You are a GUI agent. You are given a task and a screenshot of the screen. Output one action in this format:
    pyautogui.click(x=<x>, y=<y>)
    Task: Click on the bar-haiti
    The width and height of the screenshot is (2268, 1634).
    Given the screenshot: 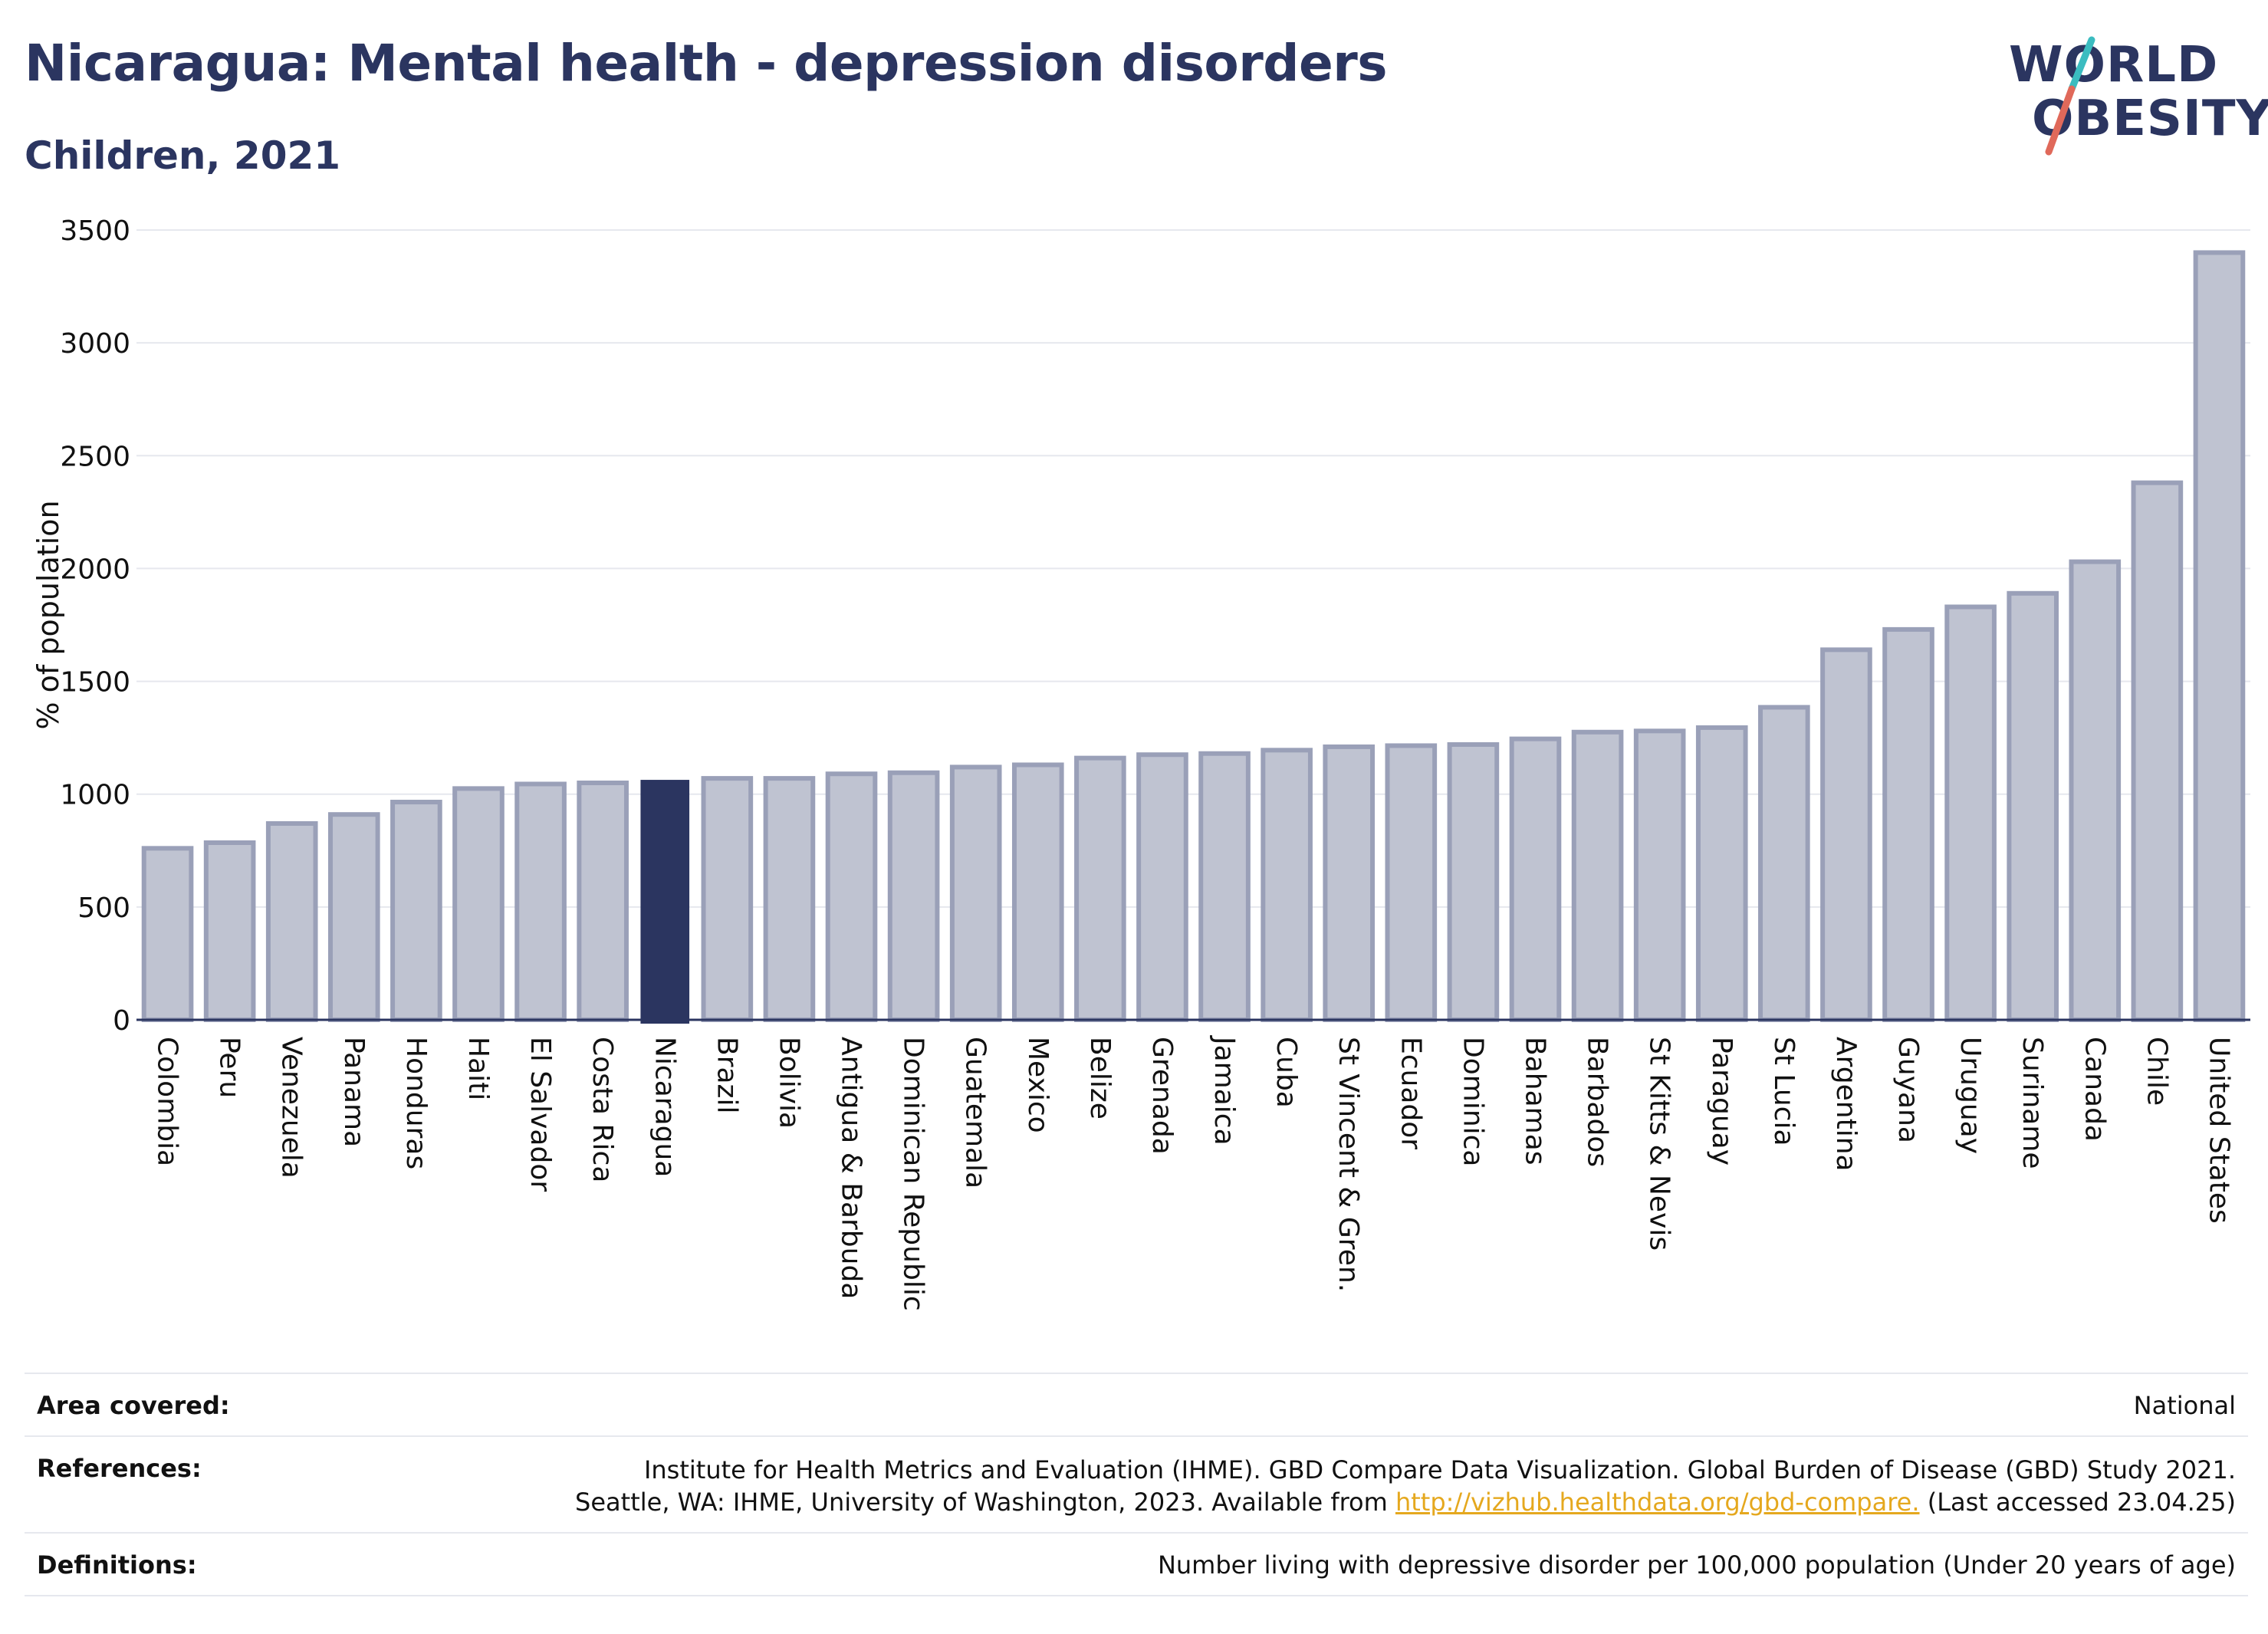 What is the action you would take?
    pyautogui.click(x=478, y=904)
    